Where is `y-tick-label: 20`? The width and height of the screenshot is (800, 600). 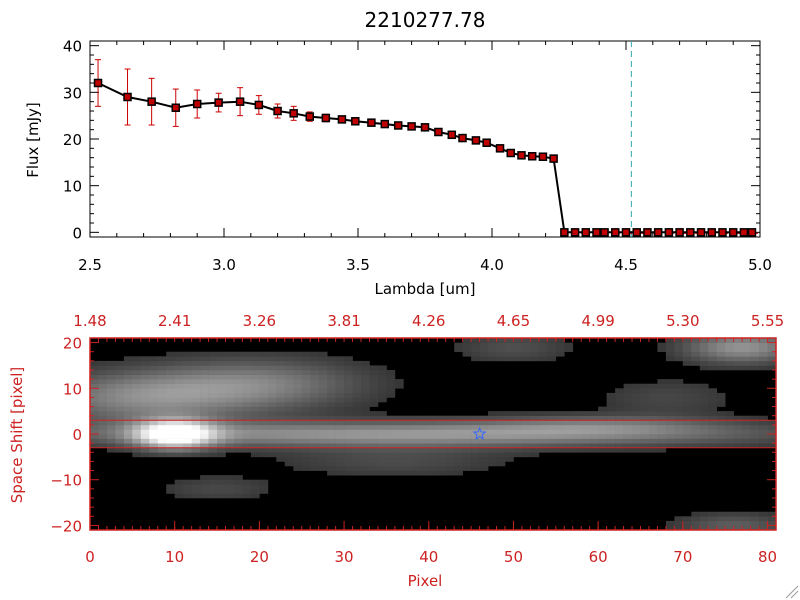 y-tick-label: 20 is located at coordinates (72, 344).